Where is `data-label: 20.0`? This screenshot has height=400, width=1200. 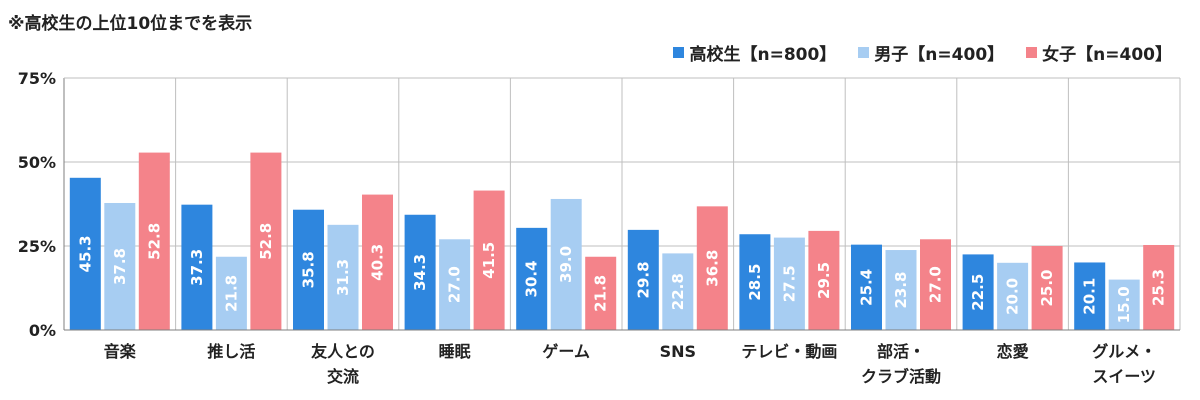 data-label: 20.0 is located at coordinates (1013, 296).